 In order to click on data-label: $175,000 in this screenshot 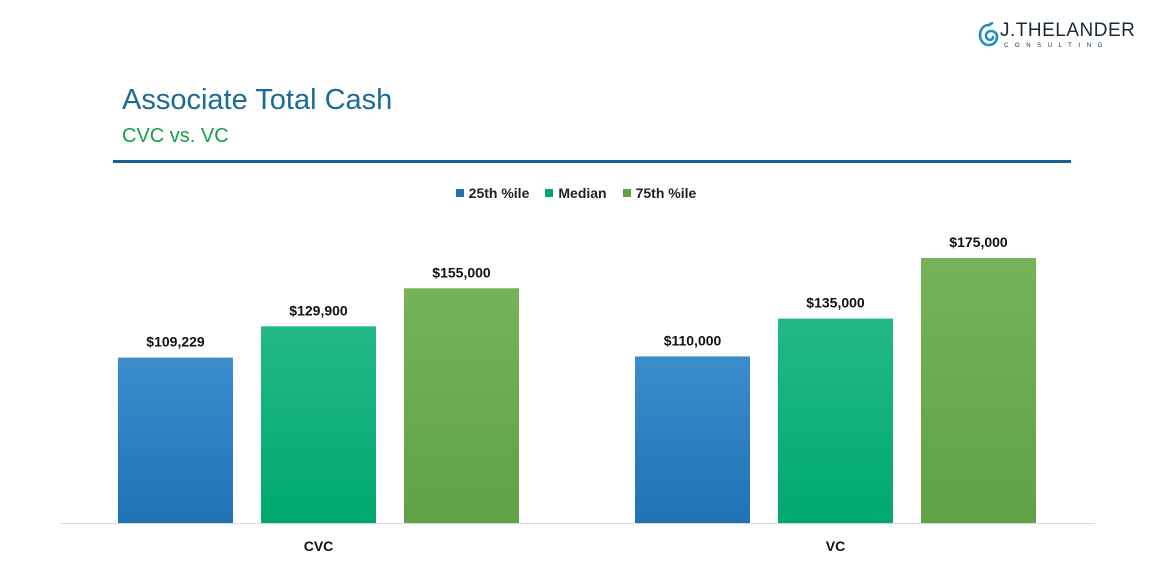, I will do `click(978, 242)`.